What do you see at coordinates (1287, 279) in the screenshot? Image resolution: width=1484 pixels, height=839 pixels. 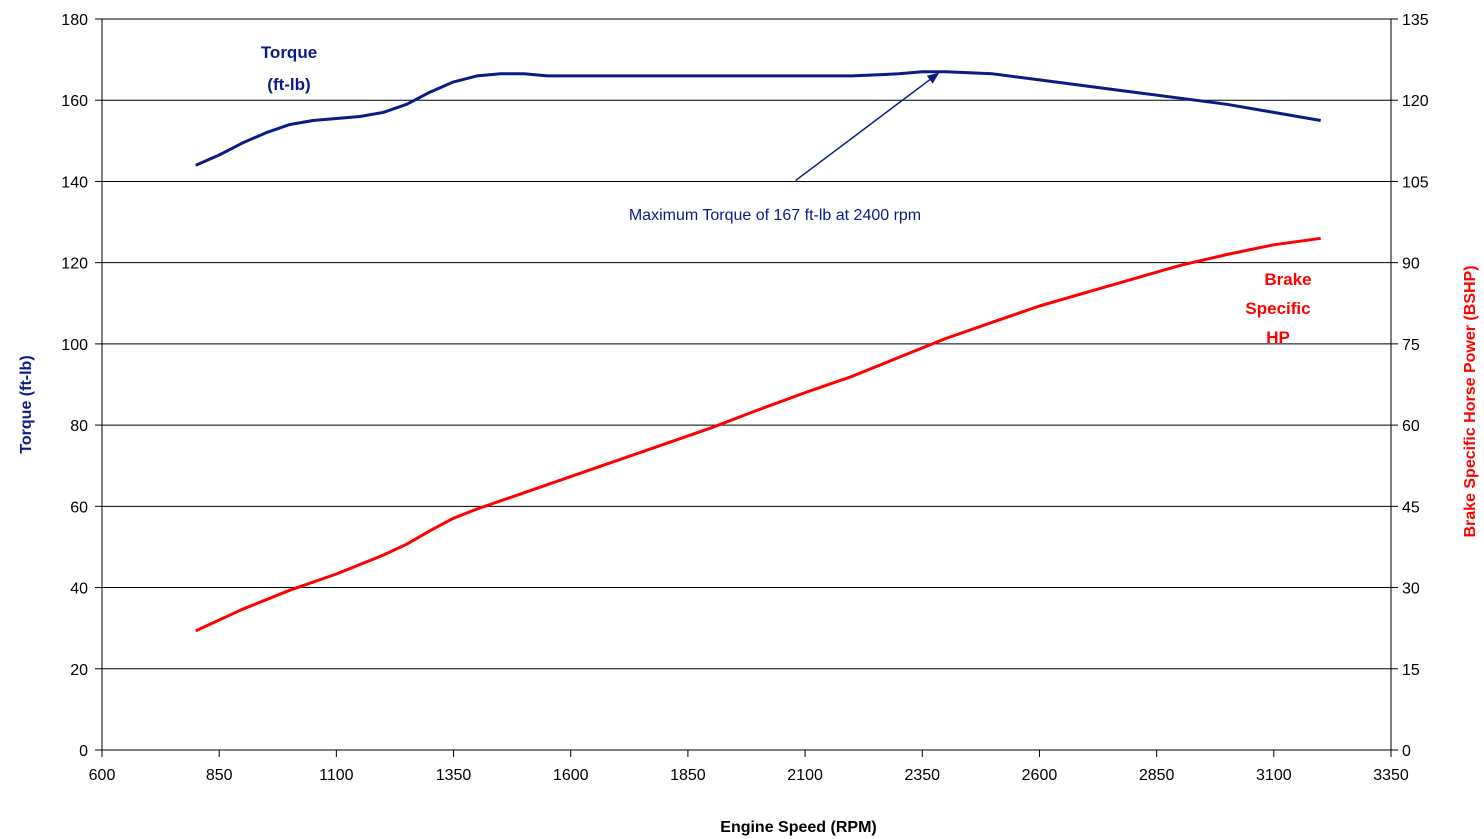 I see `bshp-series-label: Brake` at bounding box center [1287, 279].